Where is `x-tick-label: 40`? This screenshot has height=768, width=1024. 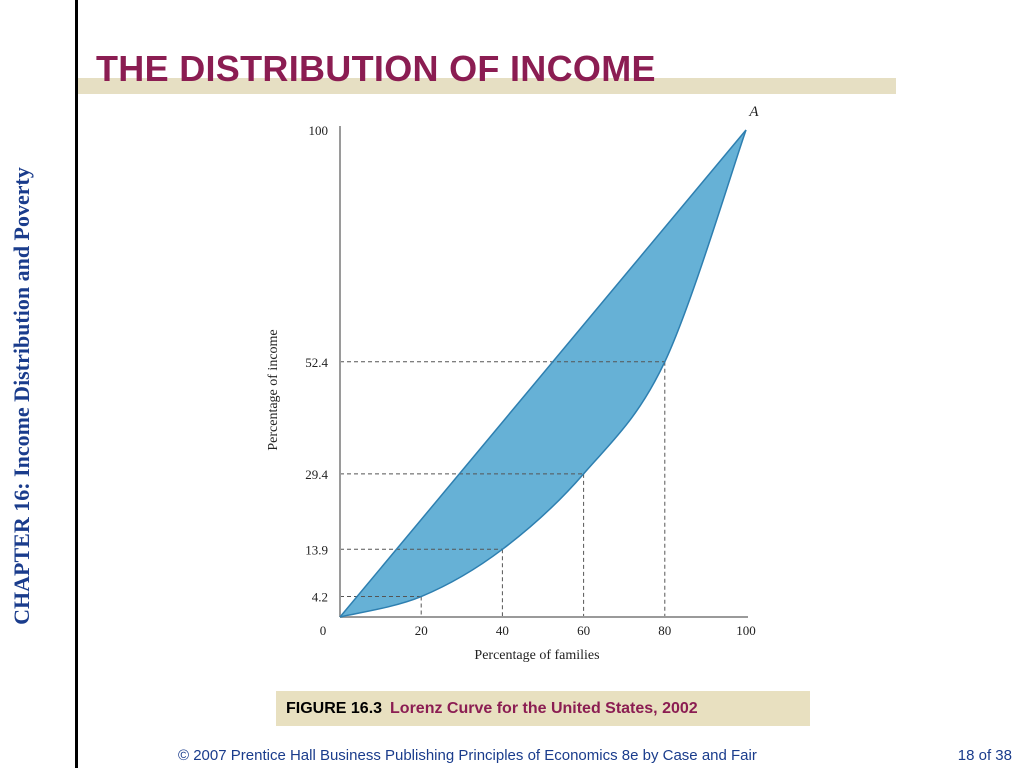 x-tick-label: 40 is located at coordinates (502, 630).